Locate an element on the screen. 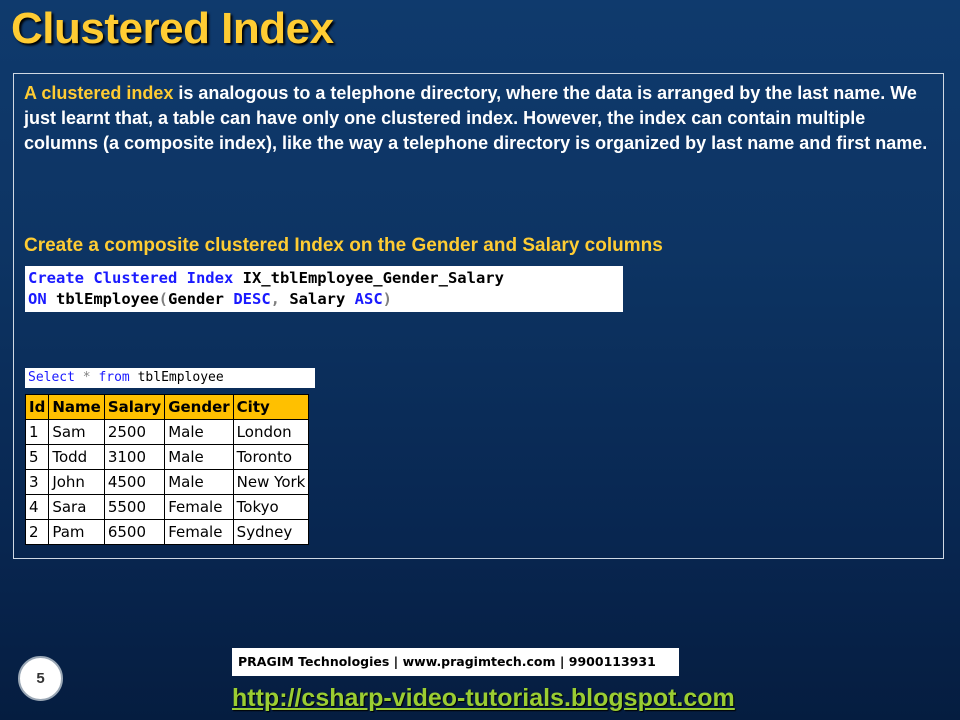  query-keyword: Select is located at coordinates (51, 377).